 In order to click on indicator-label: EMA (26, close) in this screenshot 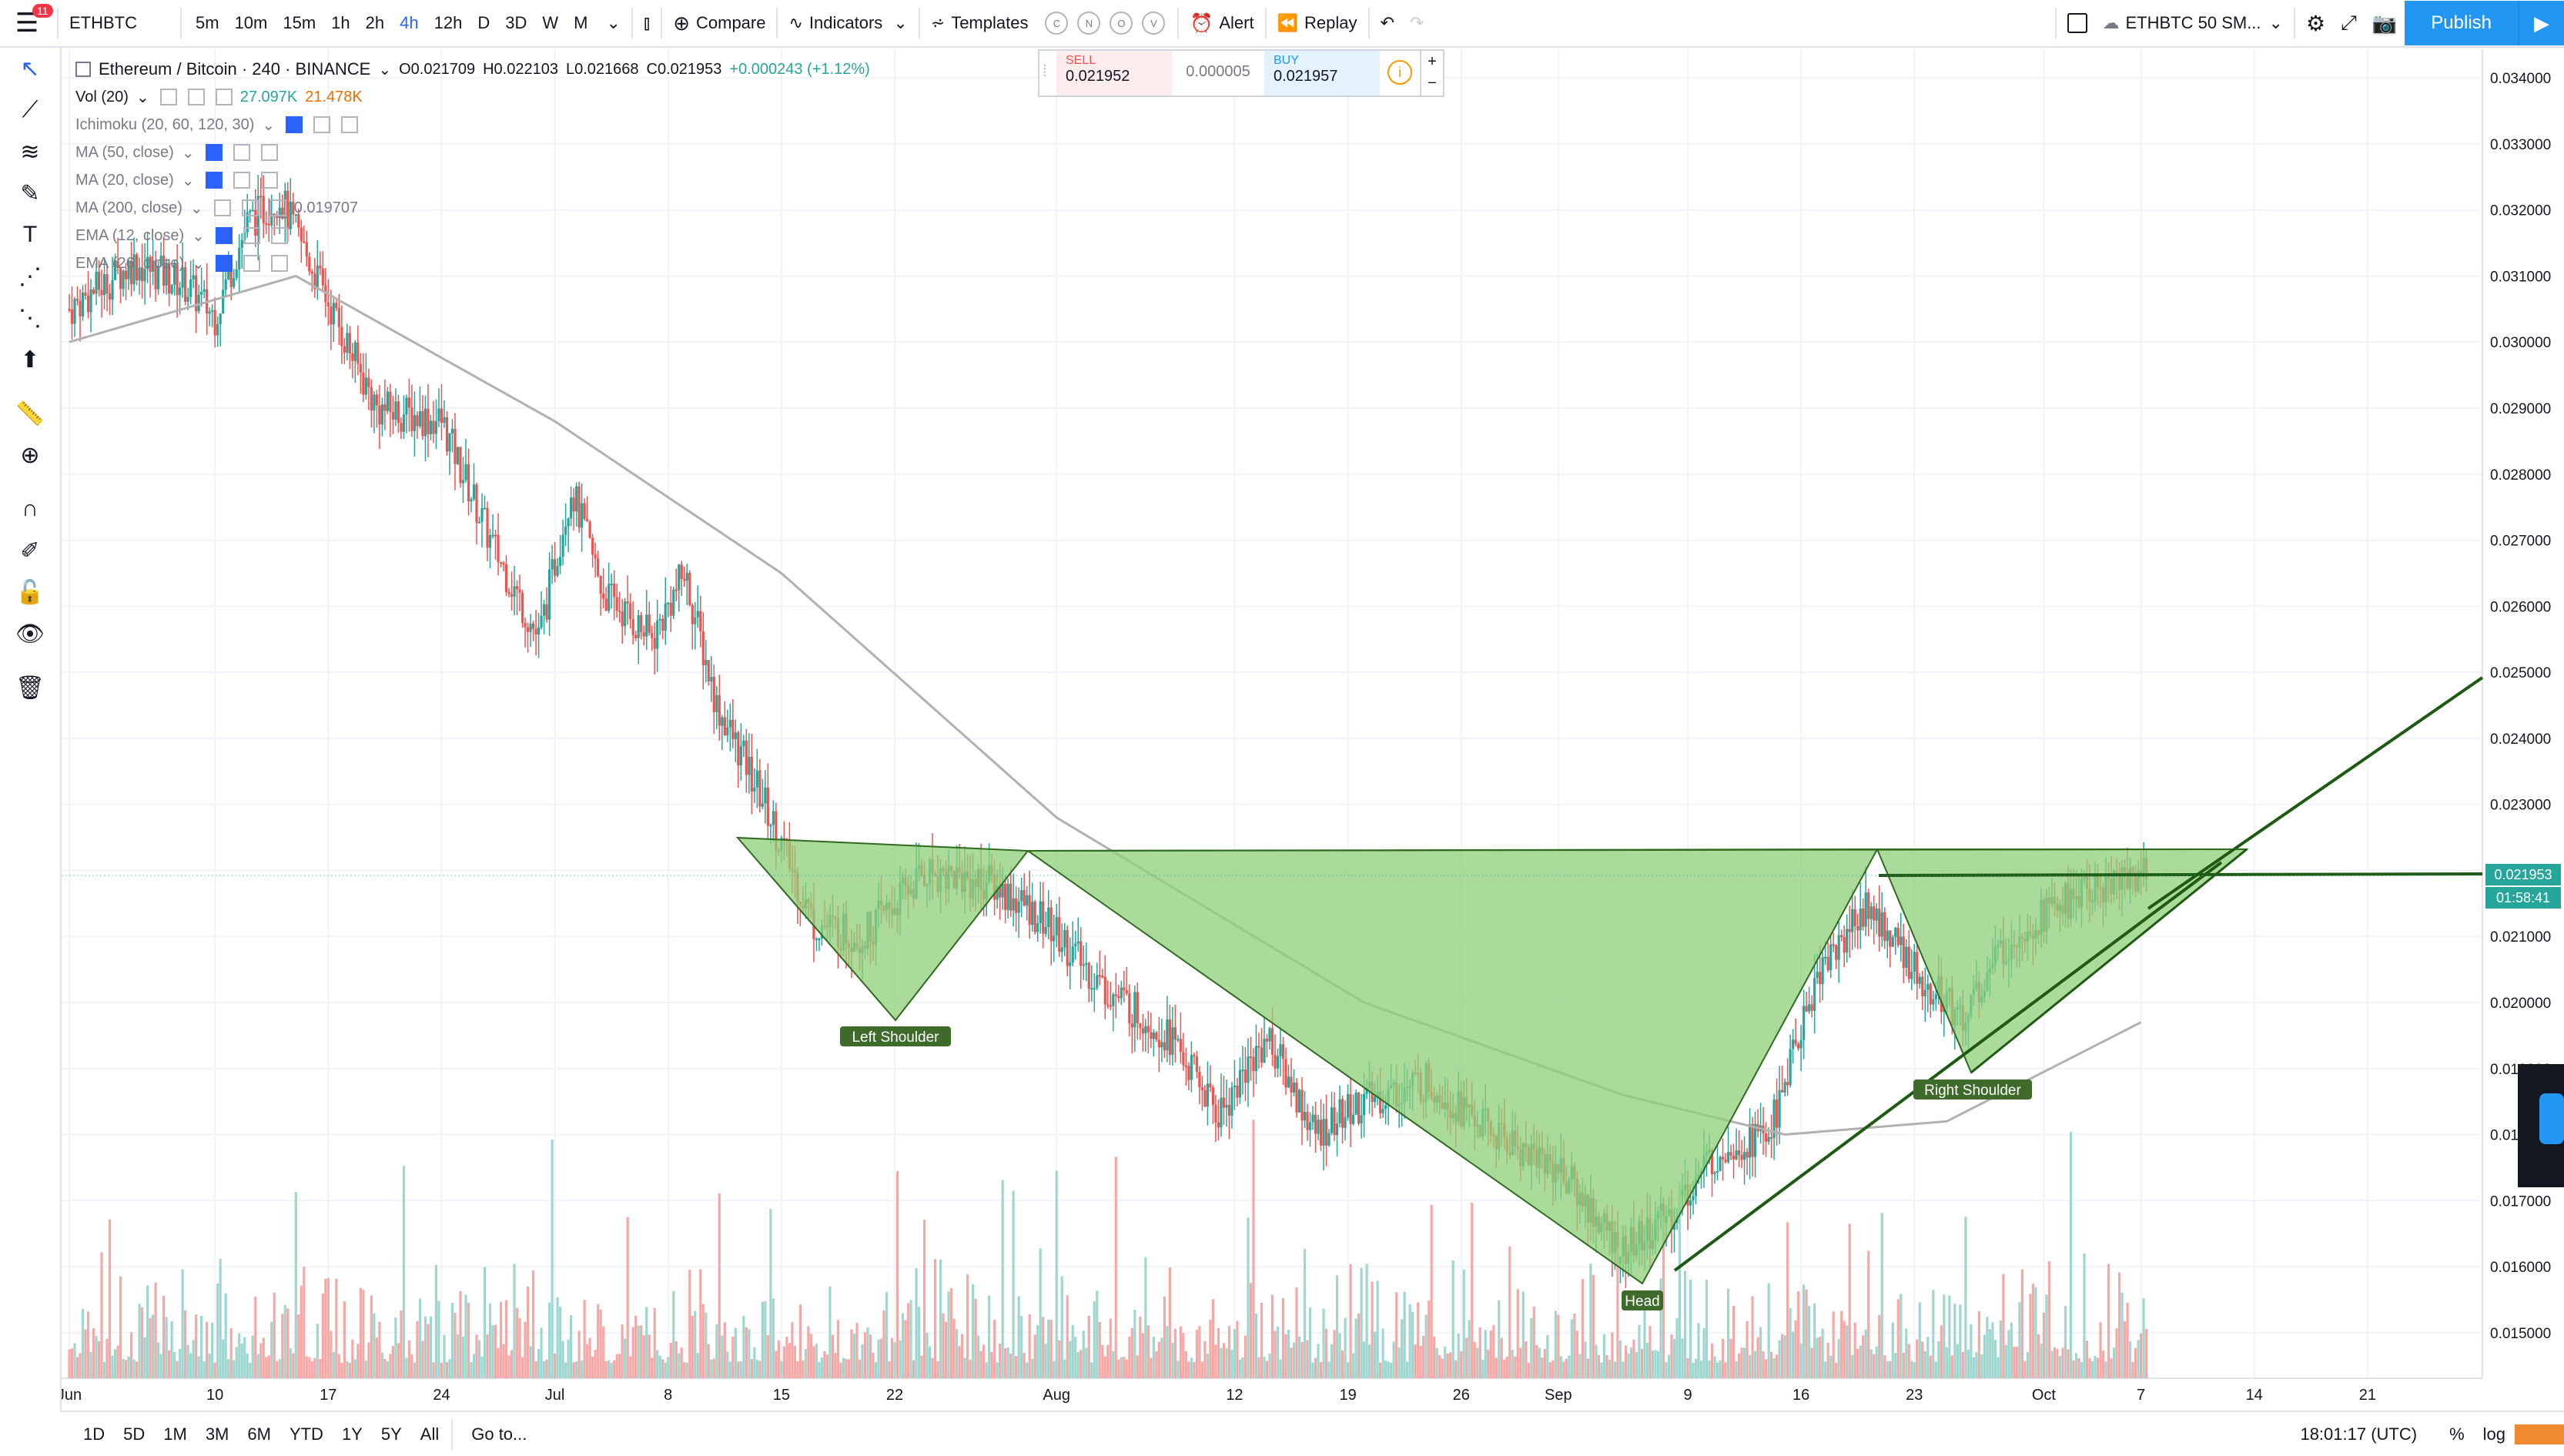, I will do `click(130, 263)`.